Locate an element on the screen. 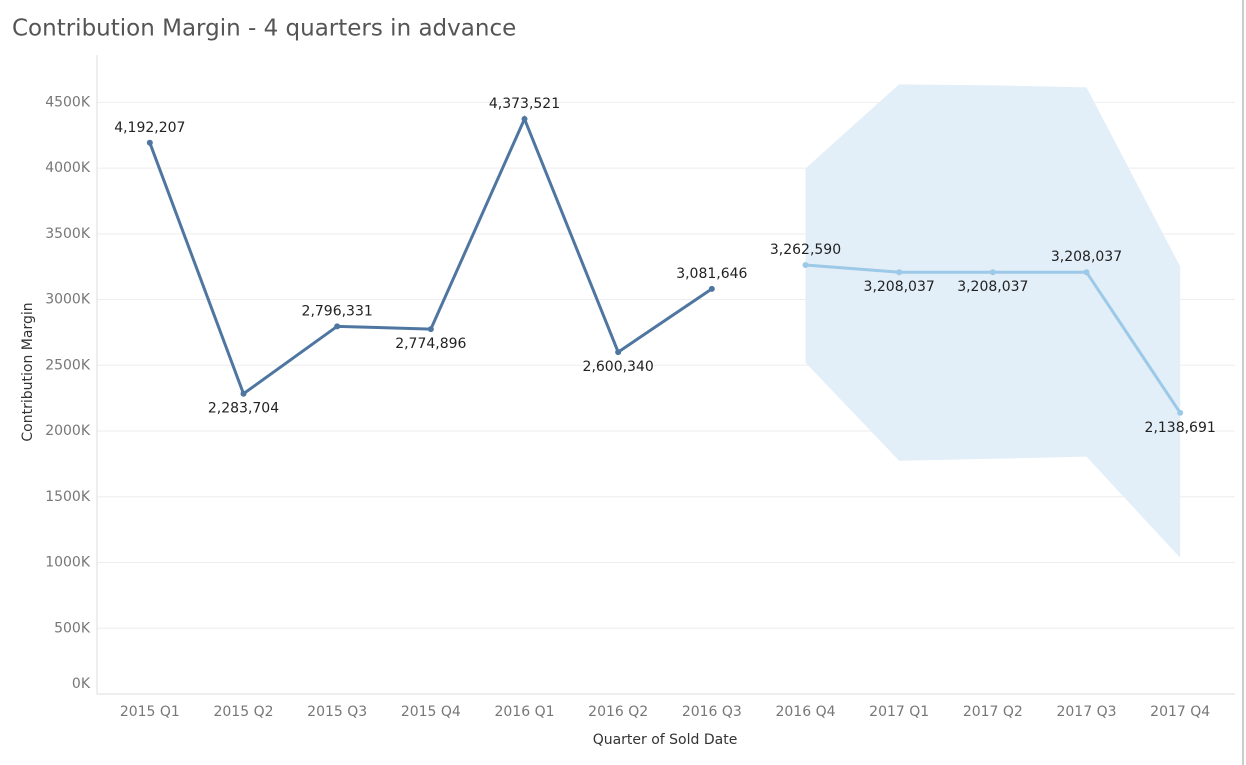 This screenshot has width=1246, height=765. data-label: 4,373,521 is located at coordinates (524, 104).